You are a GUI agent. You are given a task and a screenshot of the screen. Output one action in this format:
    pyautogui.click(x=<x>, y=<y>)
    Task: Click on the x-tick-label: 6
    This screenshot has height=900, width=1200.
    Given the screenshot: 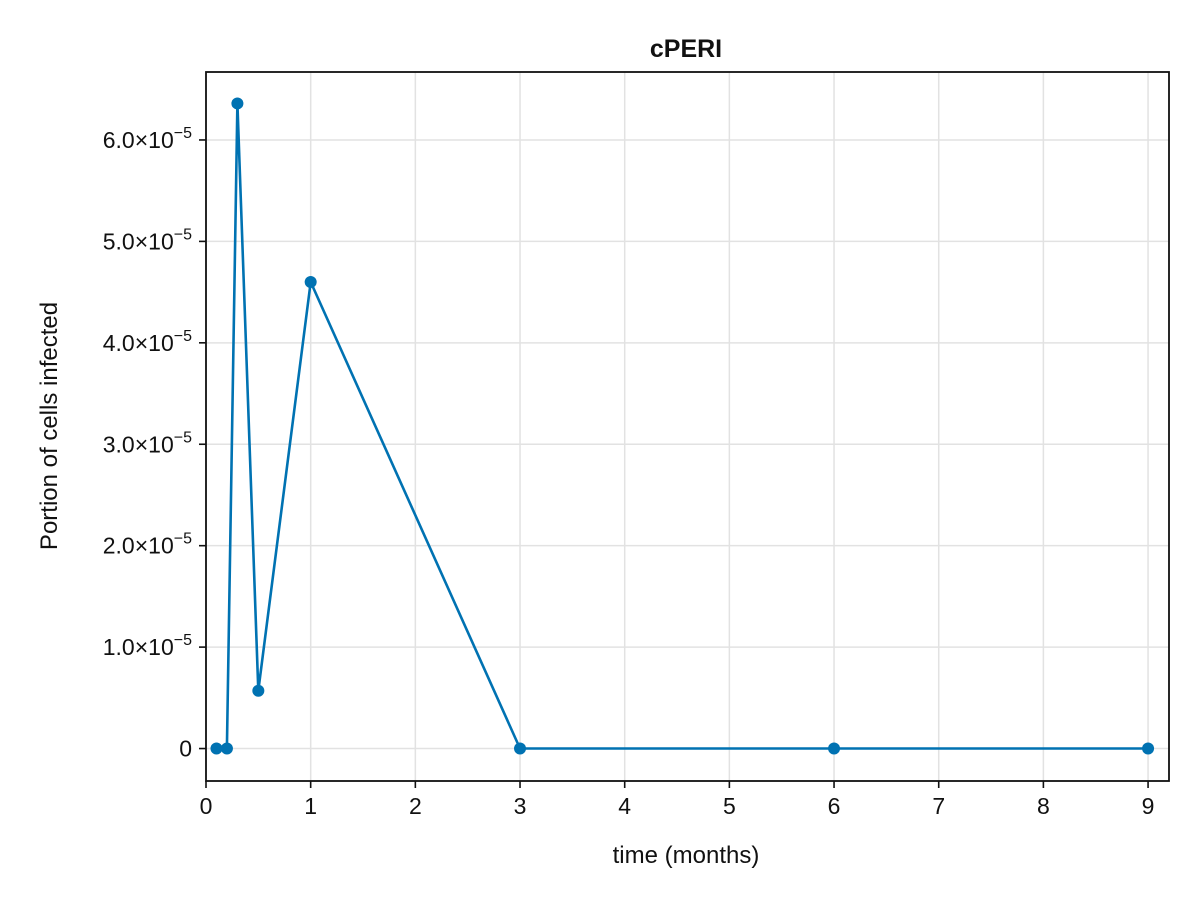 What is the action you would take?
    pyautogui.click(x=834, y=806)
    